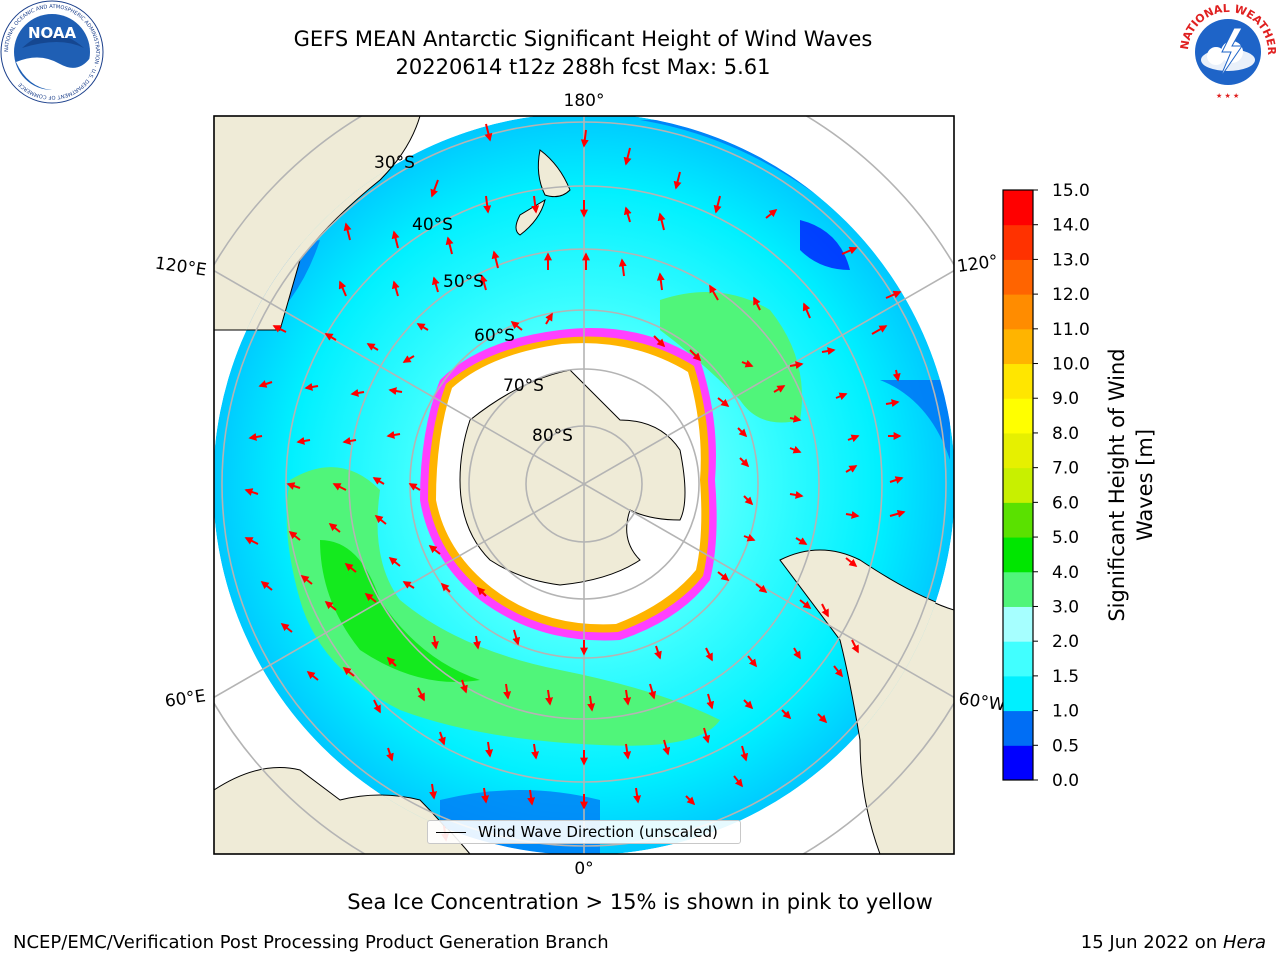 The height and width of the screenshot is (960, 1280). Describe the element at coordinates (463, 282) in the screenshot. I see `lat-label-50s: 50°S` at that location.